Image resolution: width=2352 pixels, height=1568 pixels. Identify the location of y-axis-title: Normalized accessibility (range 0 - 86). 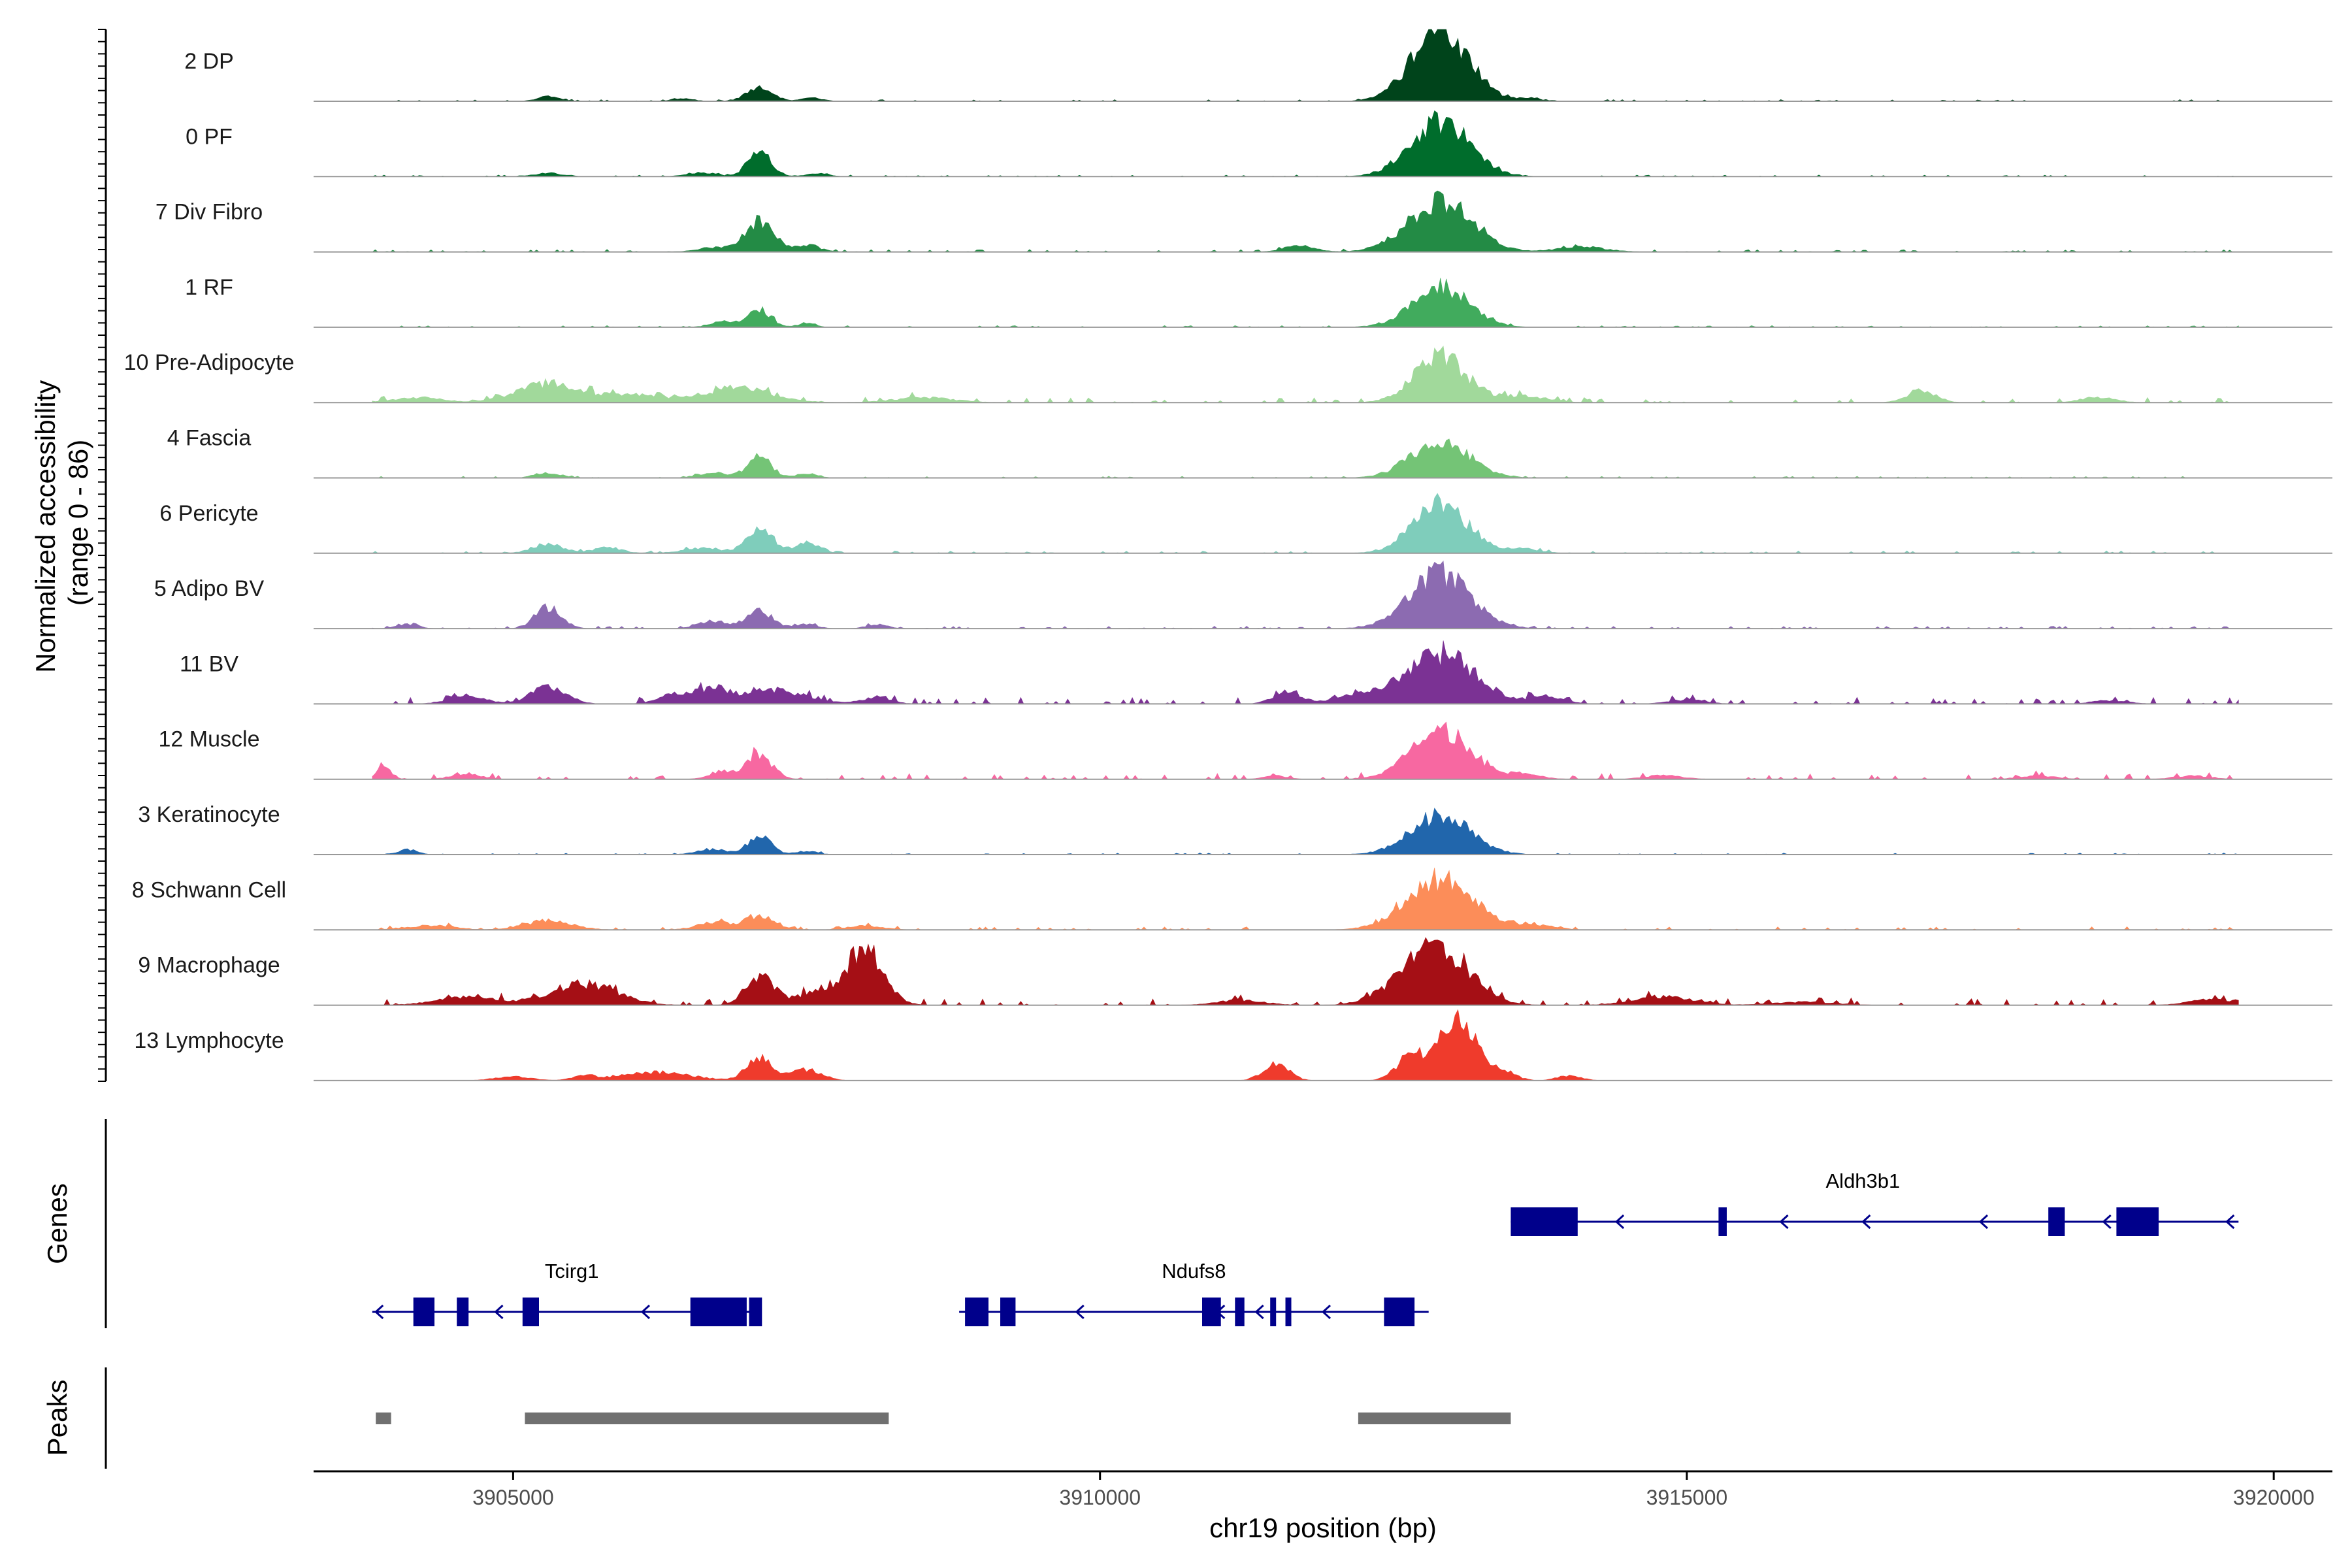
(61, 522).